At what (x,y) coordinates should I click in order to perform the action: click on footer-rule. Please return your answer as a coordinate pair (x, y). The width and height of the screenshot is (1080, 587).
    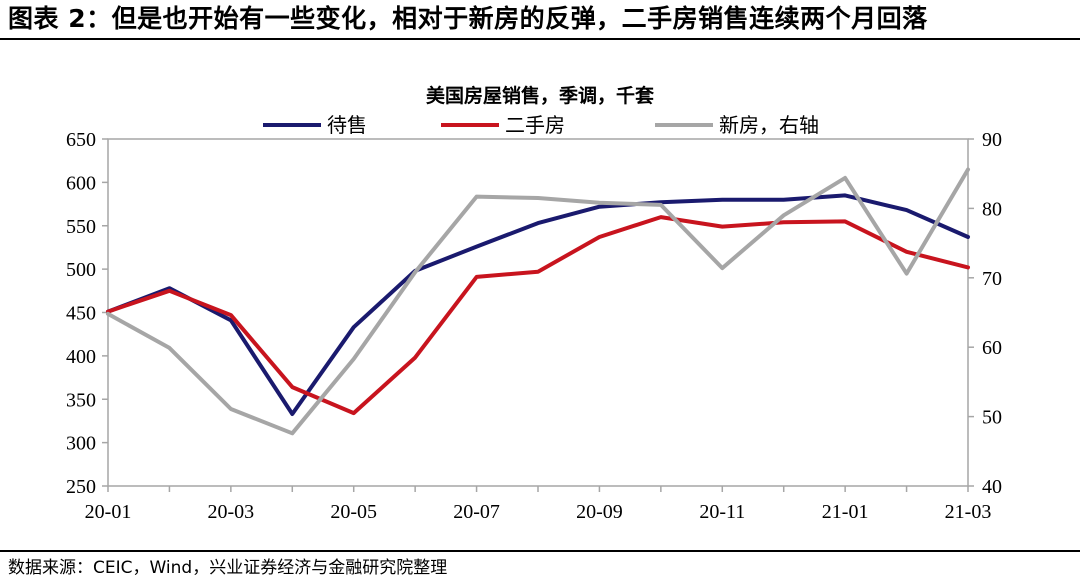
    Looking at the image, I should click on (540, 551).